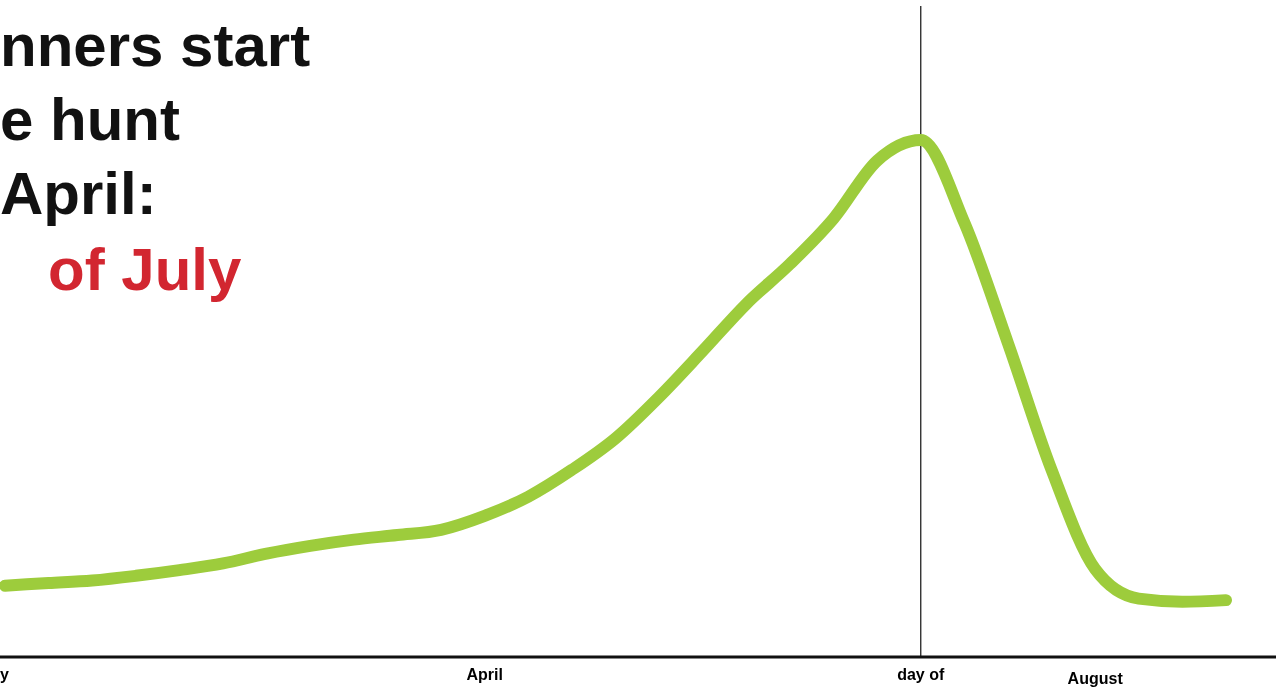  I want to click on x-tick-label: April, so click(484, 674).